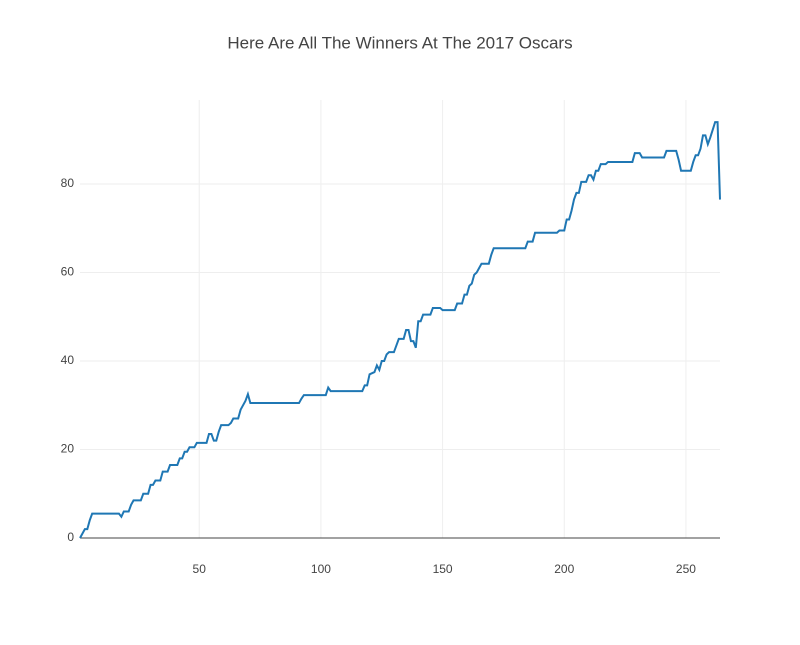 The height and width of the screenshot is (645, 800). What do you see at coordinates (686, 569) in the screenshot?
I see `x-tick-label: 250` at bounding box center [686, 569].